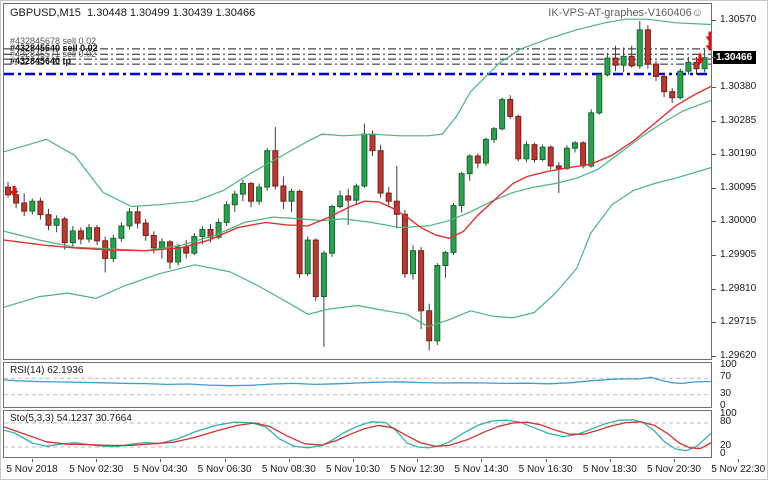  I want to click on price-axis-label: 1.30000, so click(738, 221).